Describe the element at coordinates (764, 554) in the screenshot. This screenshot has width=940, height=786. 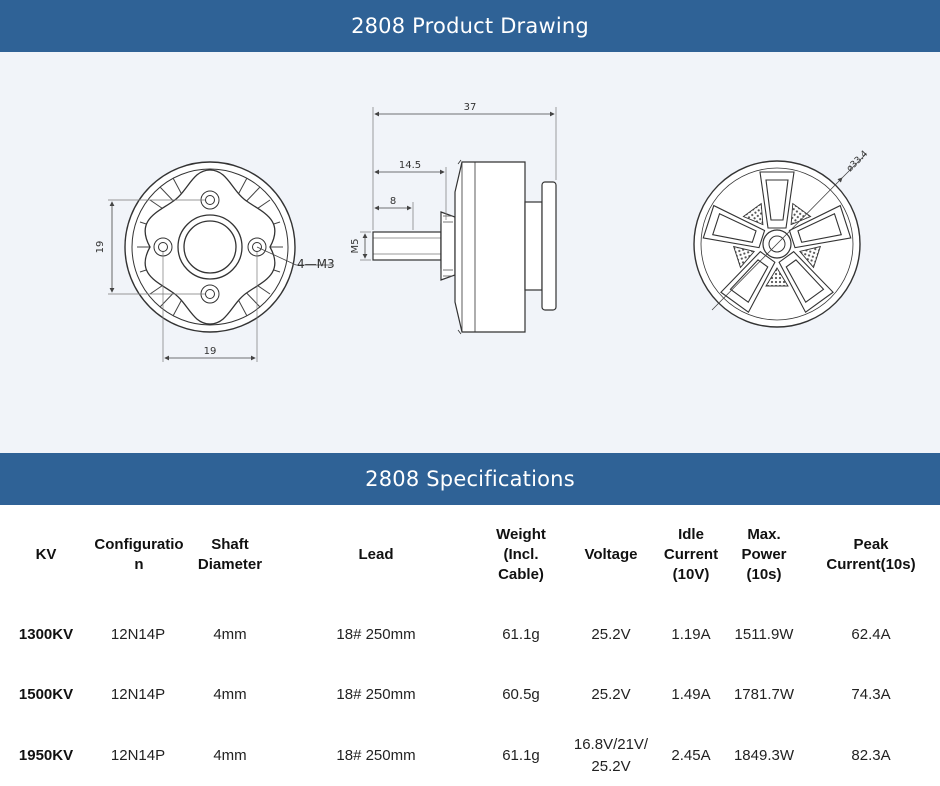
I see `header-max-power: Max. Power (10s)` at that location.